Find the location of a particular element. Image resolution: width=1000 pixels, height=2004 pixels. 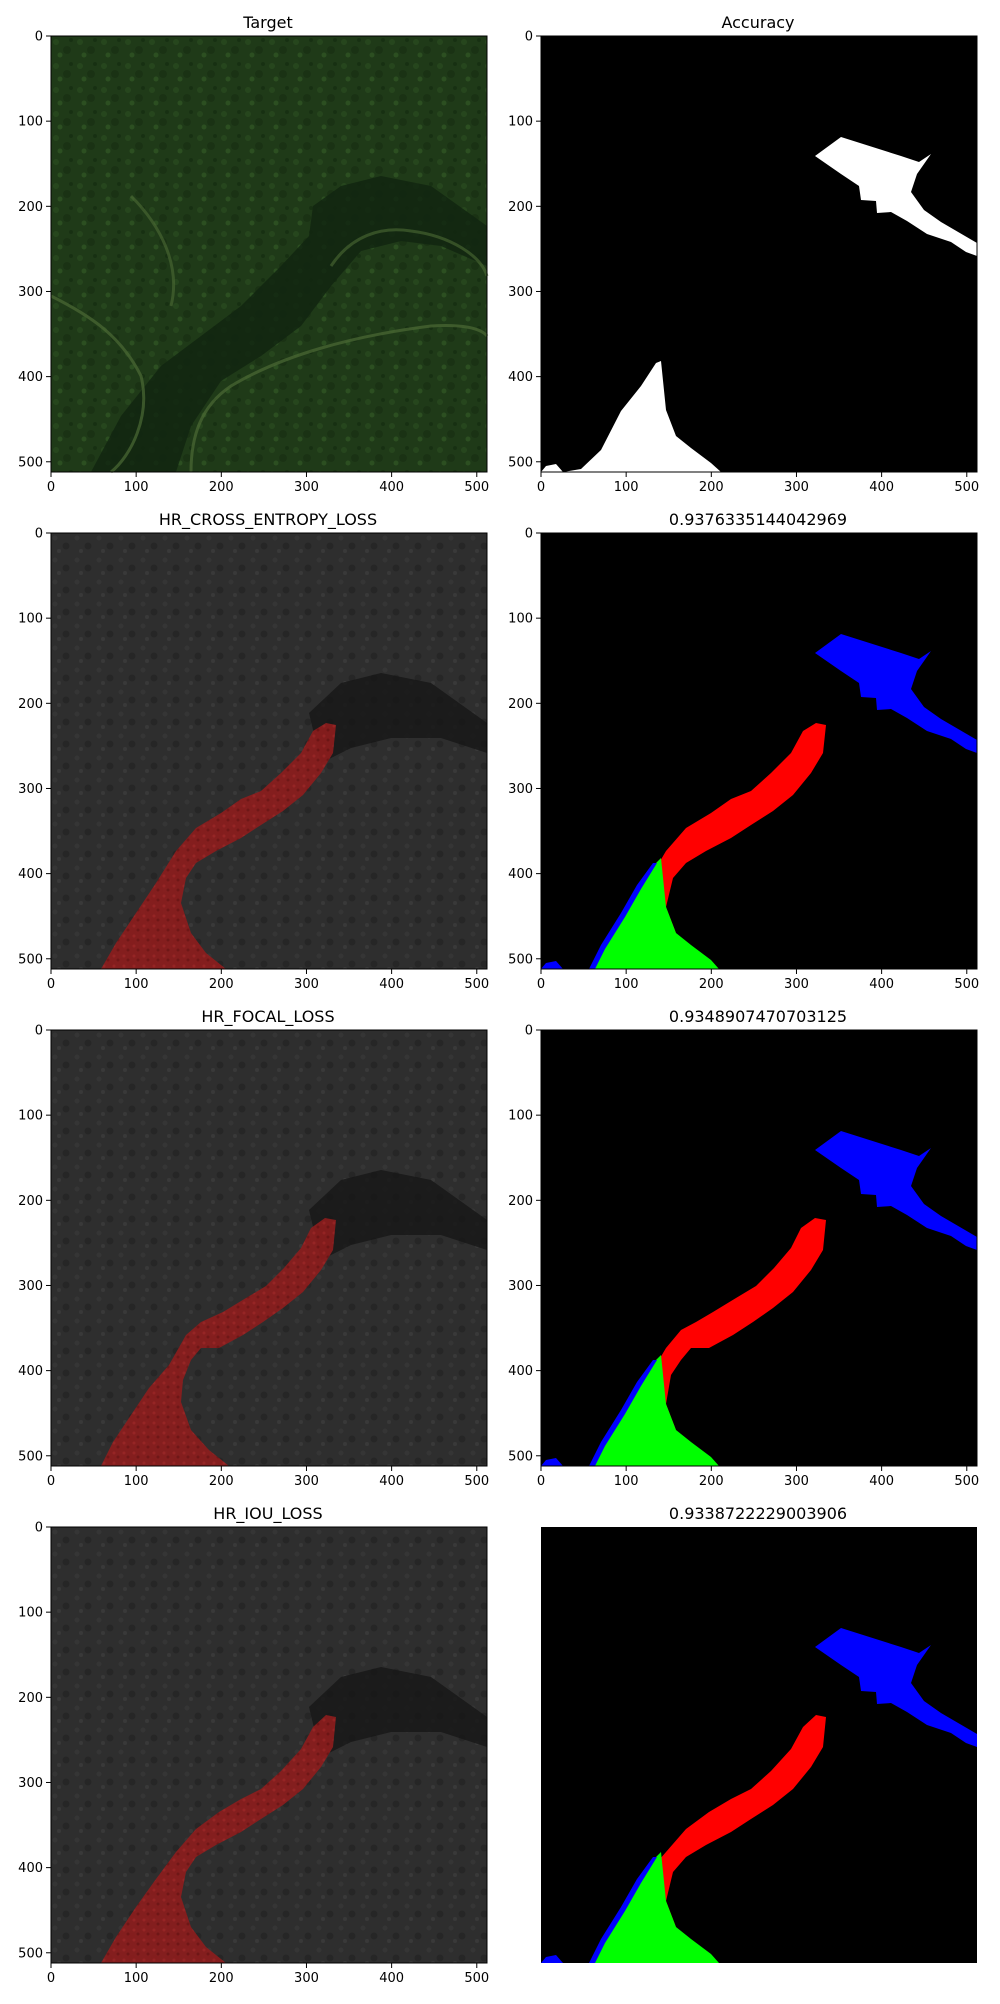

predicted-overlay is located at coordinates (218, 1839).